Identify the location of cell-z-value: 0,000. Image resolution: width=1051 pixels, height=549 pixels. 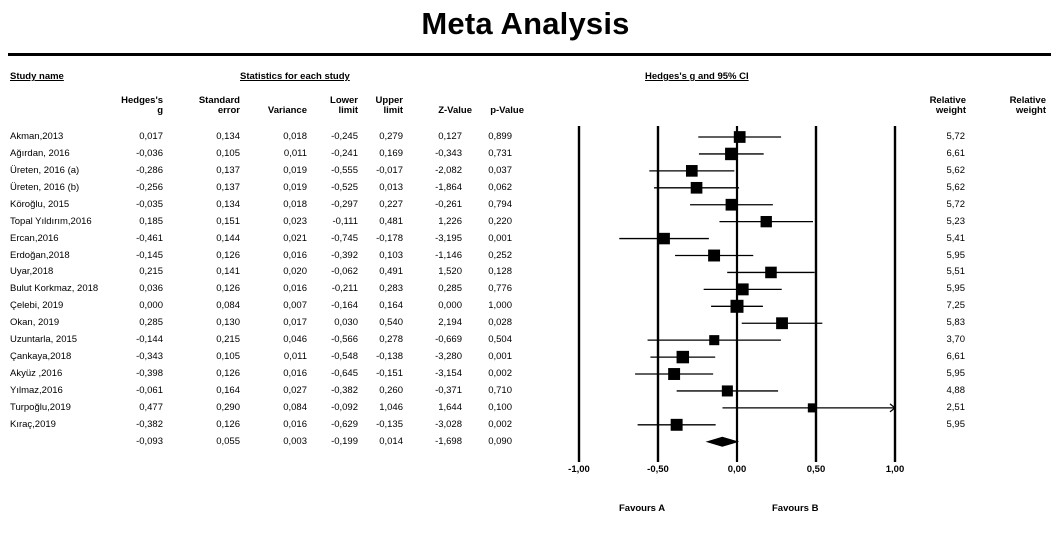
(450, 306).